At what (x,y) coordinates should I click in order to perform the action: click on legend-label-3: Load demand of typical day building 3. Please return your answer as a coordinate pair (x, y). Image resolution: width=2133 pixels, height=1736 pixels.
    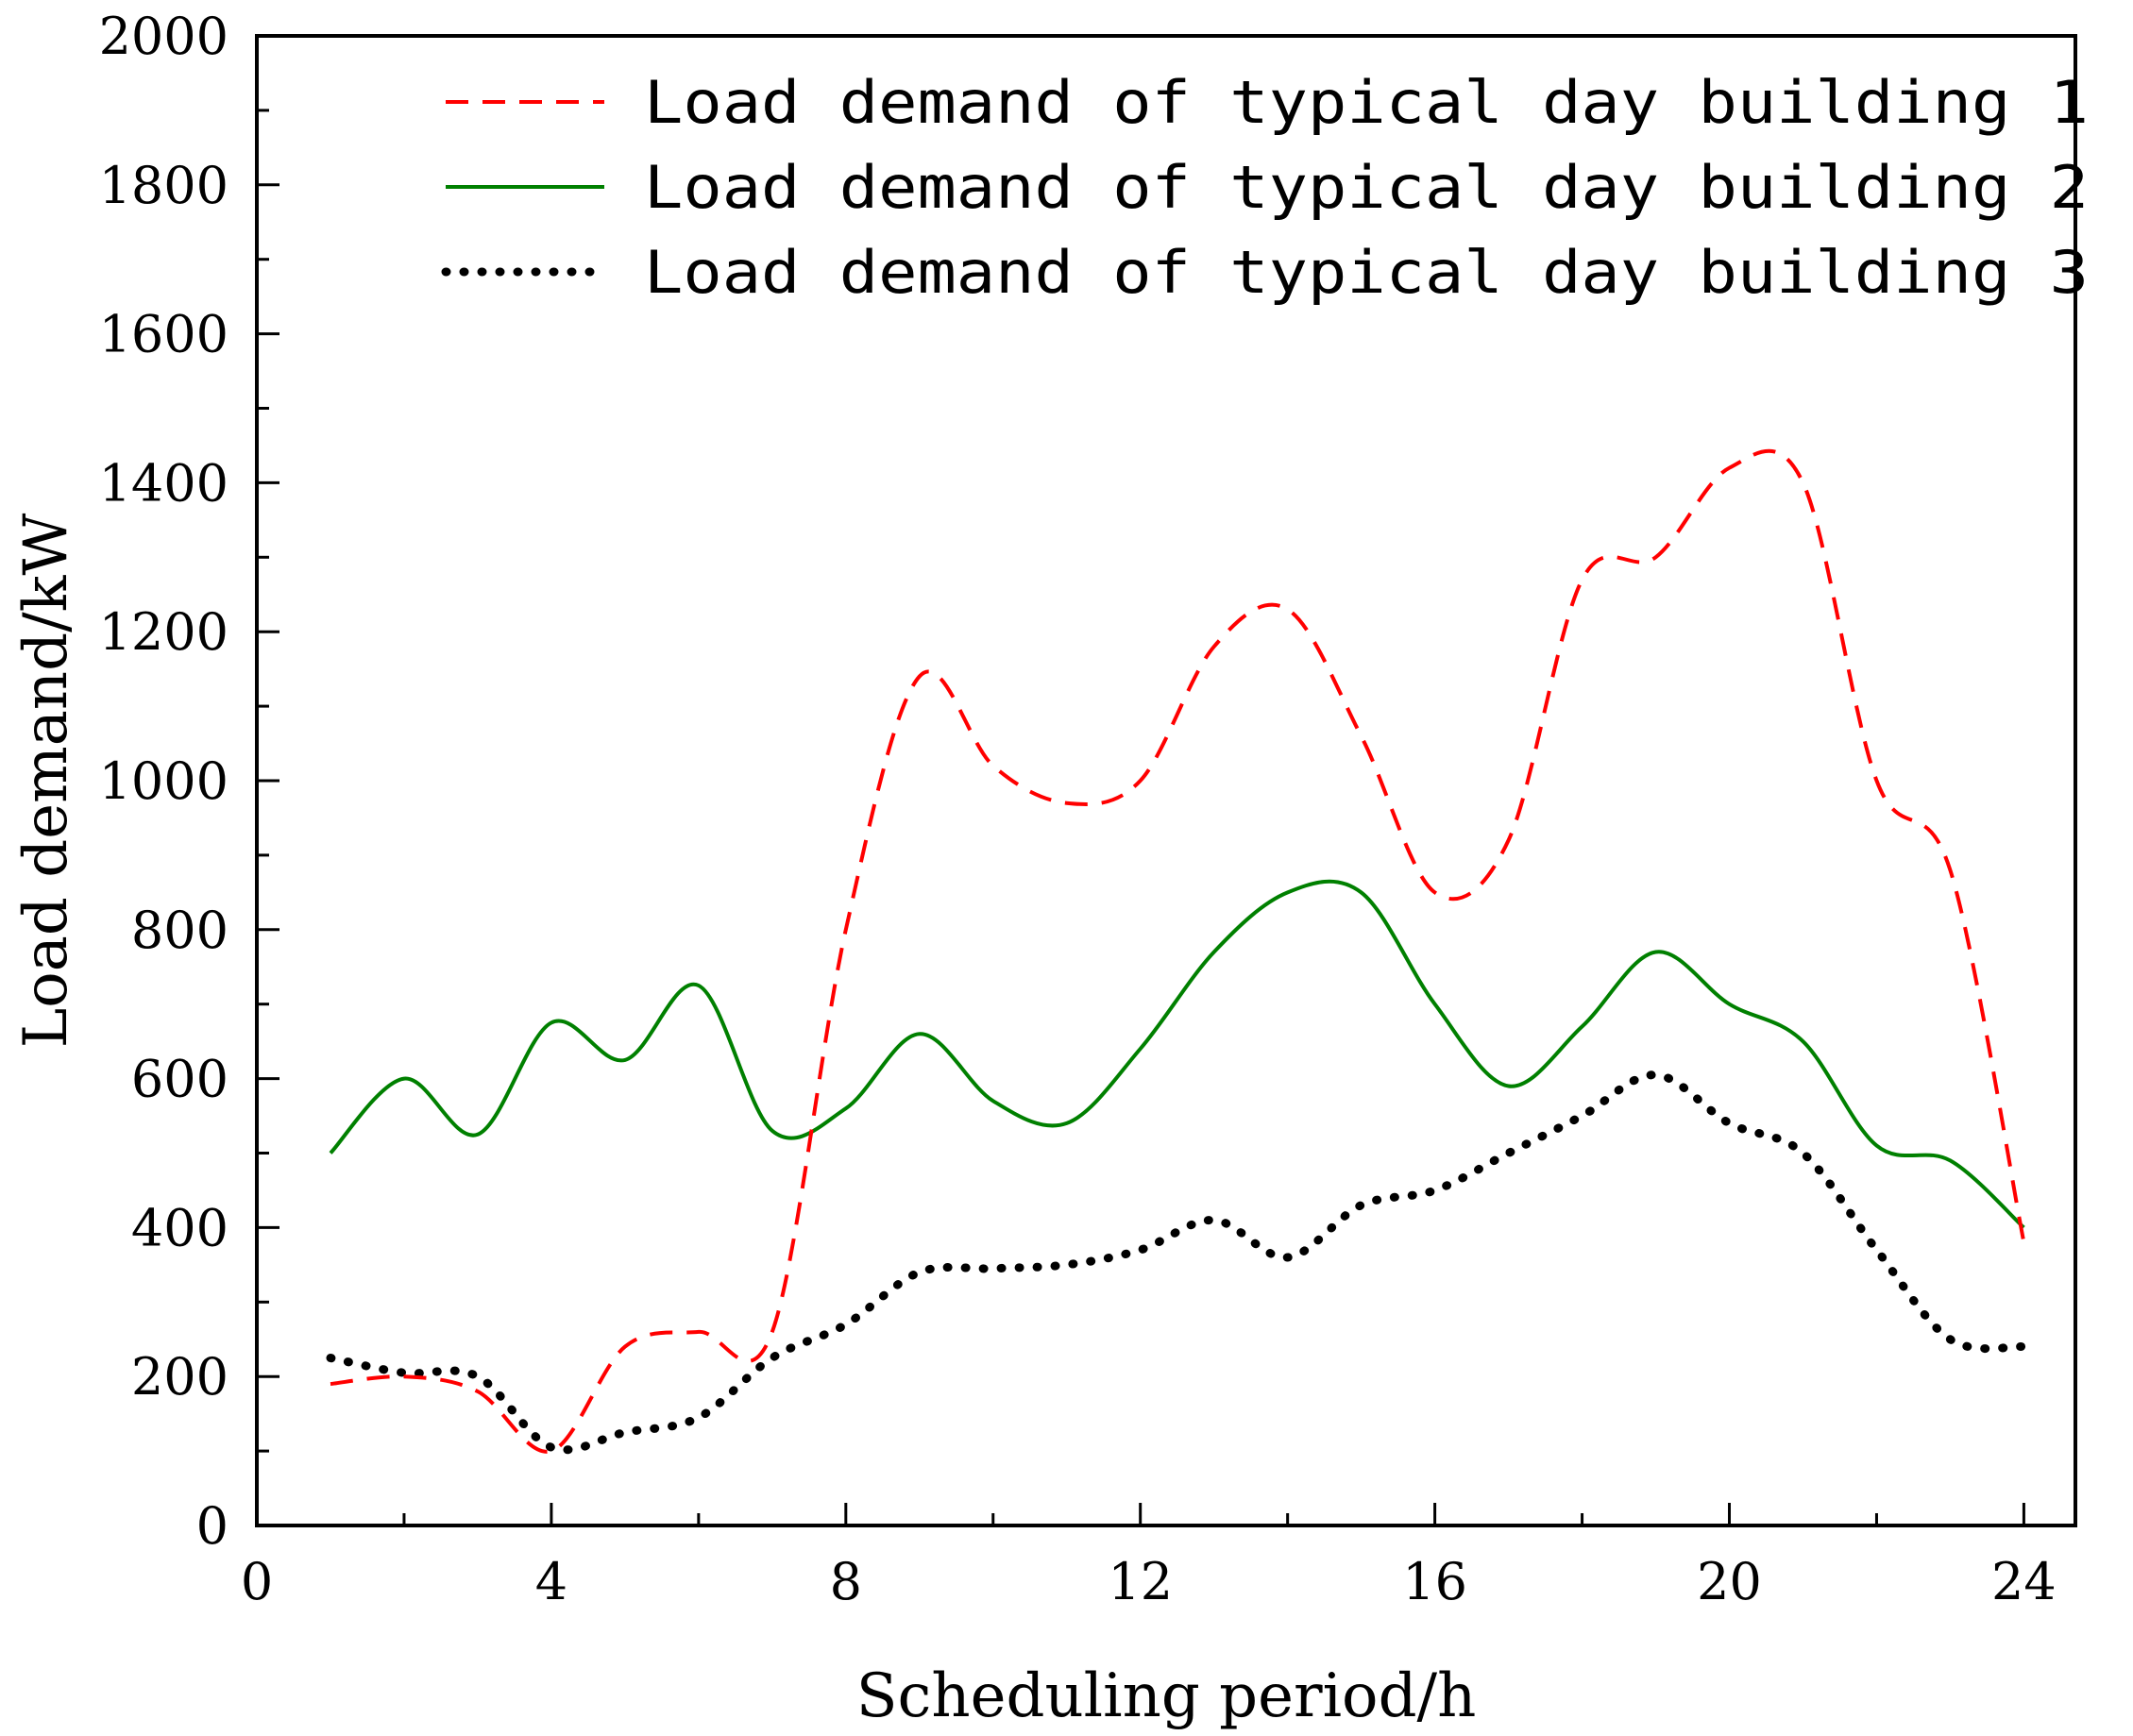
    Looking at the image, I should click on (1366, 273).